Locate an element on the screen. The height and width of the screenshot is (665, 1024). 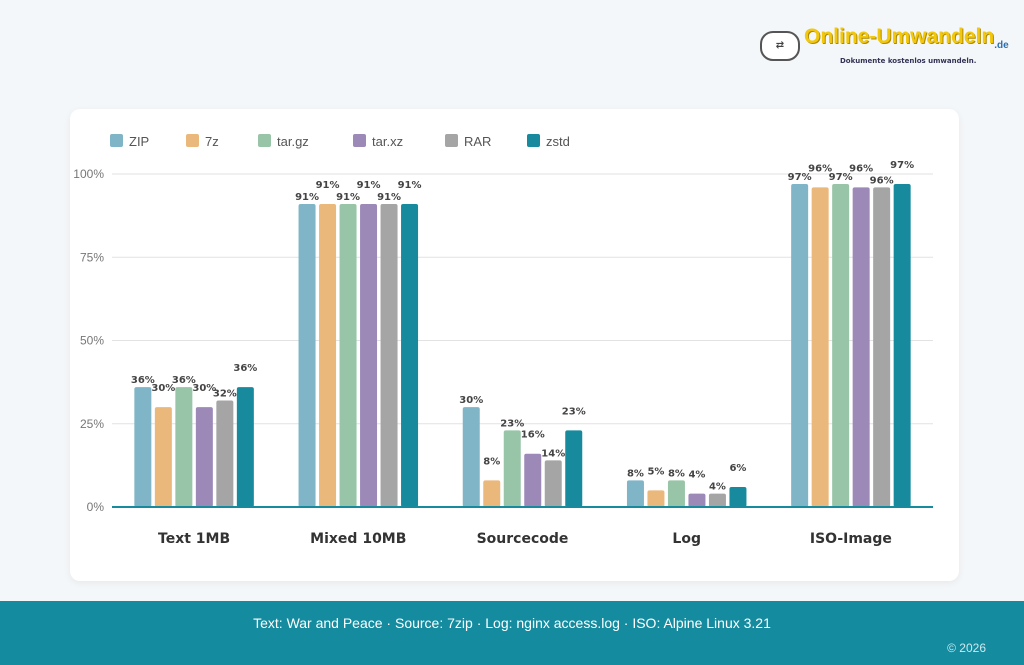
legend-label: tar.xz is located at coordinates (387, 141).